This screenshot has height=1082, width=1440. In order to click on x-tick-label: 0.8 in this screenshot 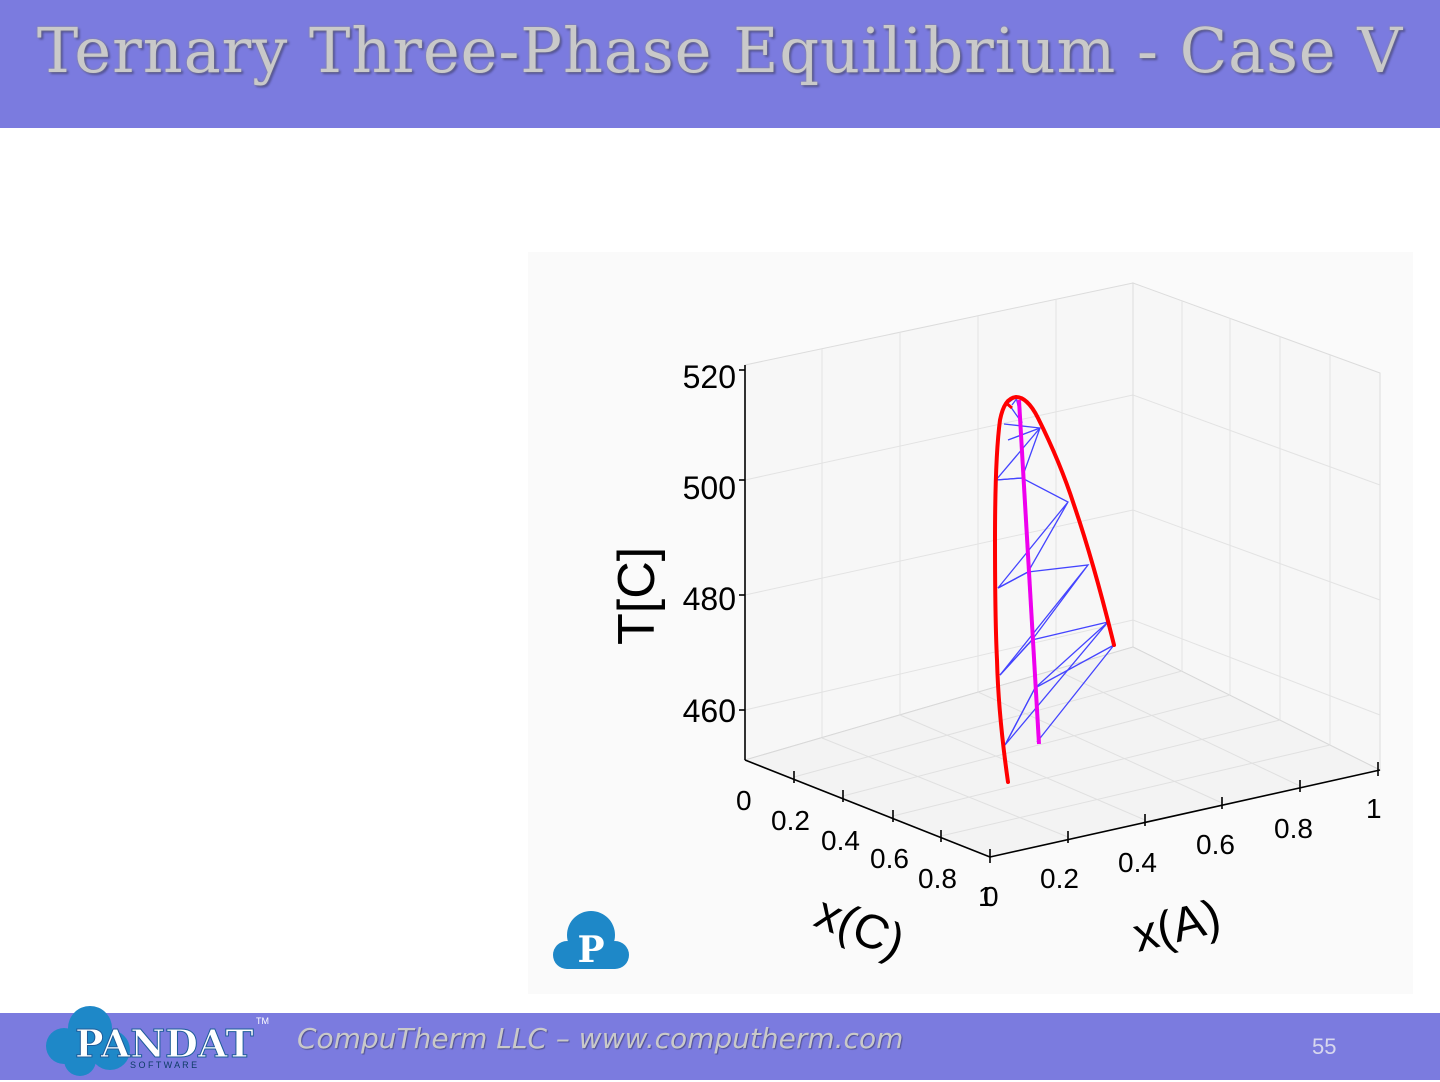, I will do `click(1293, 828)`.